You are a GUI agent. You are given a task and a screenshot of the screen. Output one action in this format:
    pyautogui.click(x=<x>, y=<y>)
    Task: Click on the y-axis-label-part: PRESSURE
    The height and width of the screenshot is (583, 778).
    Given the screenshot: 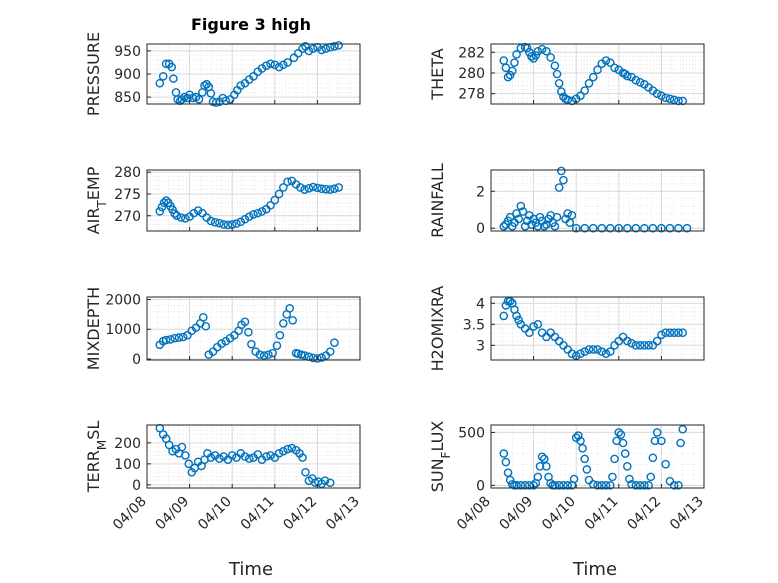 What is the action you would take?
    pyautogui.click(x=93, y=74)
    